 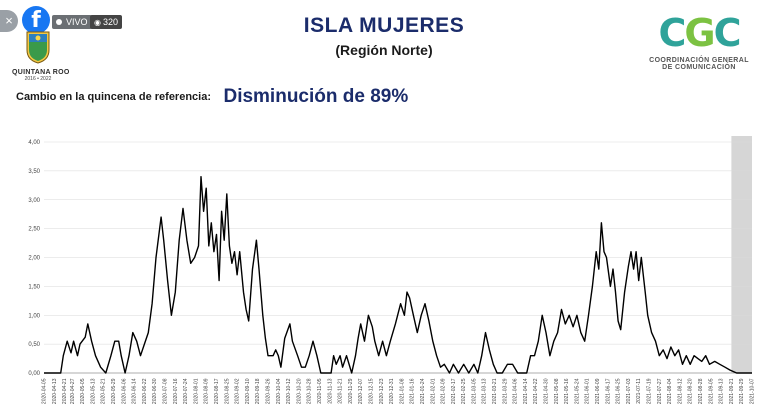 I want to click on x-tick-label: 2021-07-27, so click(x=660, y=391).